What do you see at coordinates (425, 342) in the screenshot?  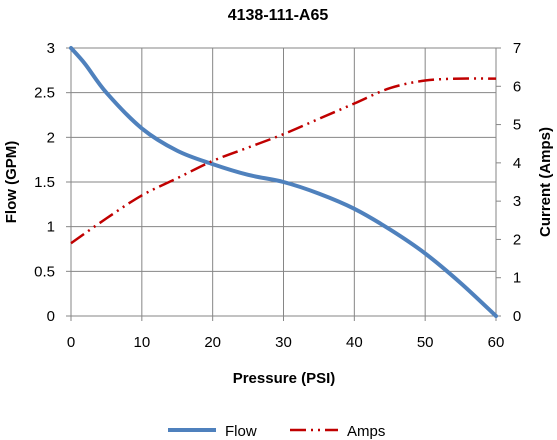 I see `x-tick-label: 50` at bounding box center [425, 342].